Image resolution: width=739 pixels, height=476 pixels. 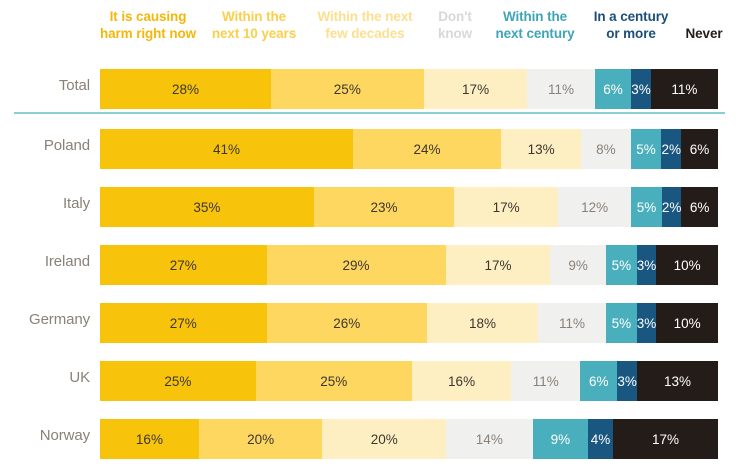 I want to click on bar-segment: 8%, so click(x=606, y=149).